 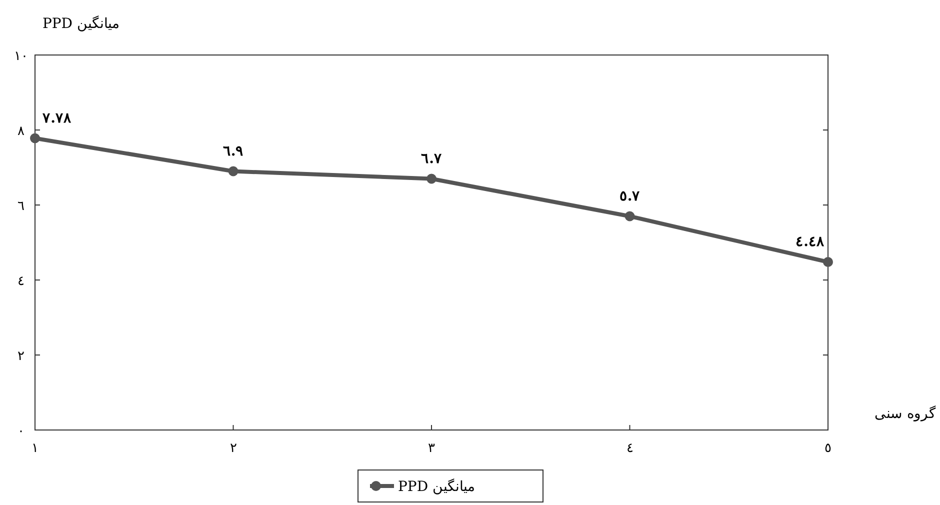 What do you see at coordinates (905, 413) in the screenshot?
I see `x-axis-title: گروه سنی` at bounding box center [905, 413].